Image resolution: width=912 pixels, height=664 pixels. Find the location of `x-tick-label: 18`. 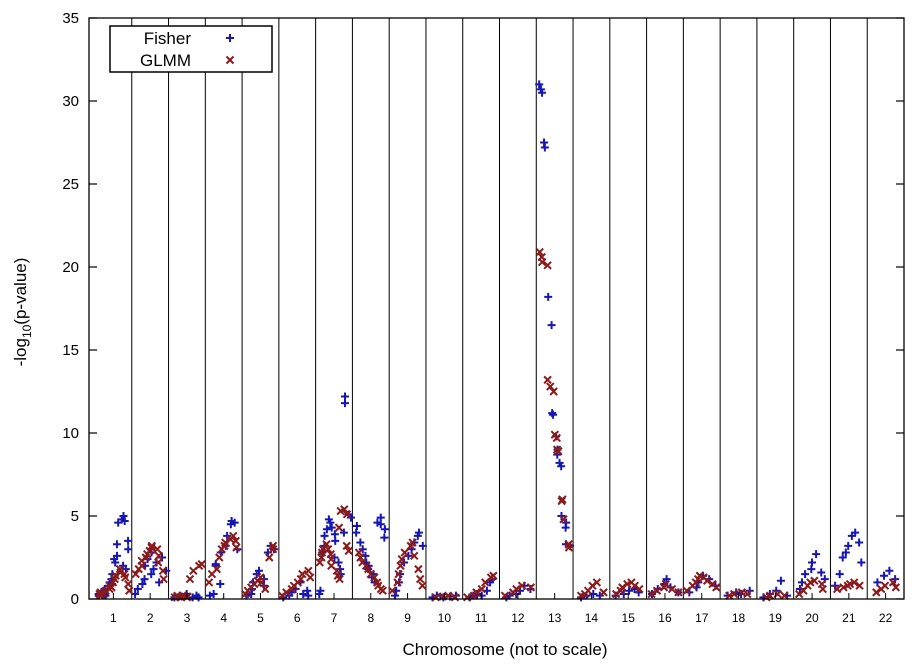

x-tick-label: 18 is located at coordinates (739, 618).